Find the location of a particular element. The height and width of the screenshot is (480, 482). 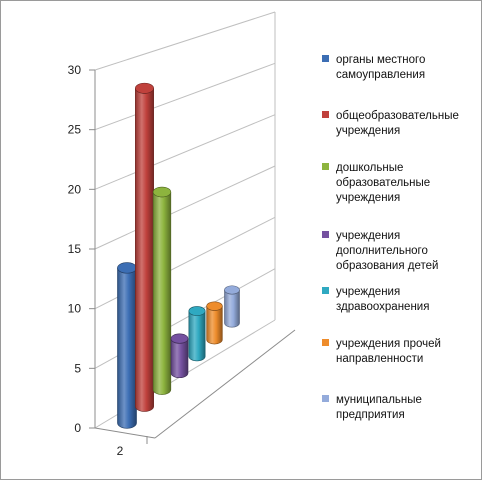

legend-label: самоуправления is located at coordinates (380, 75).